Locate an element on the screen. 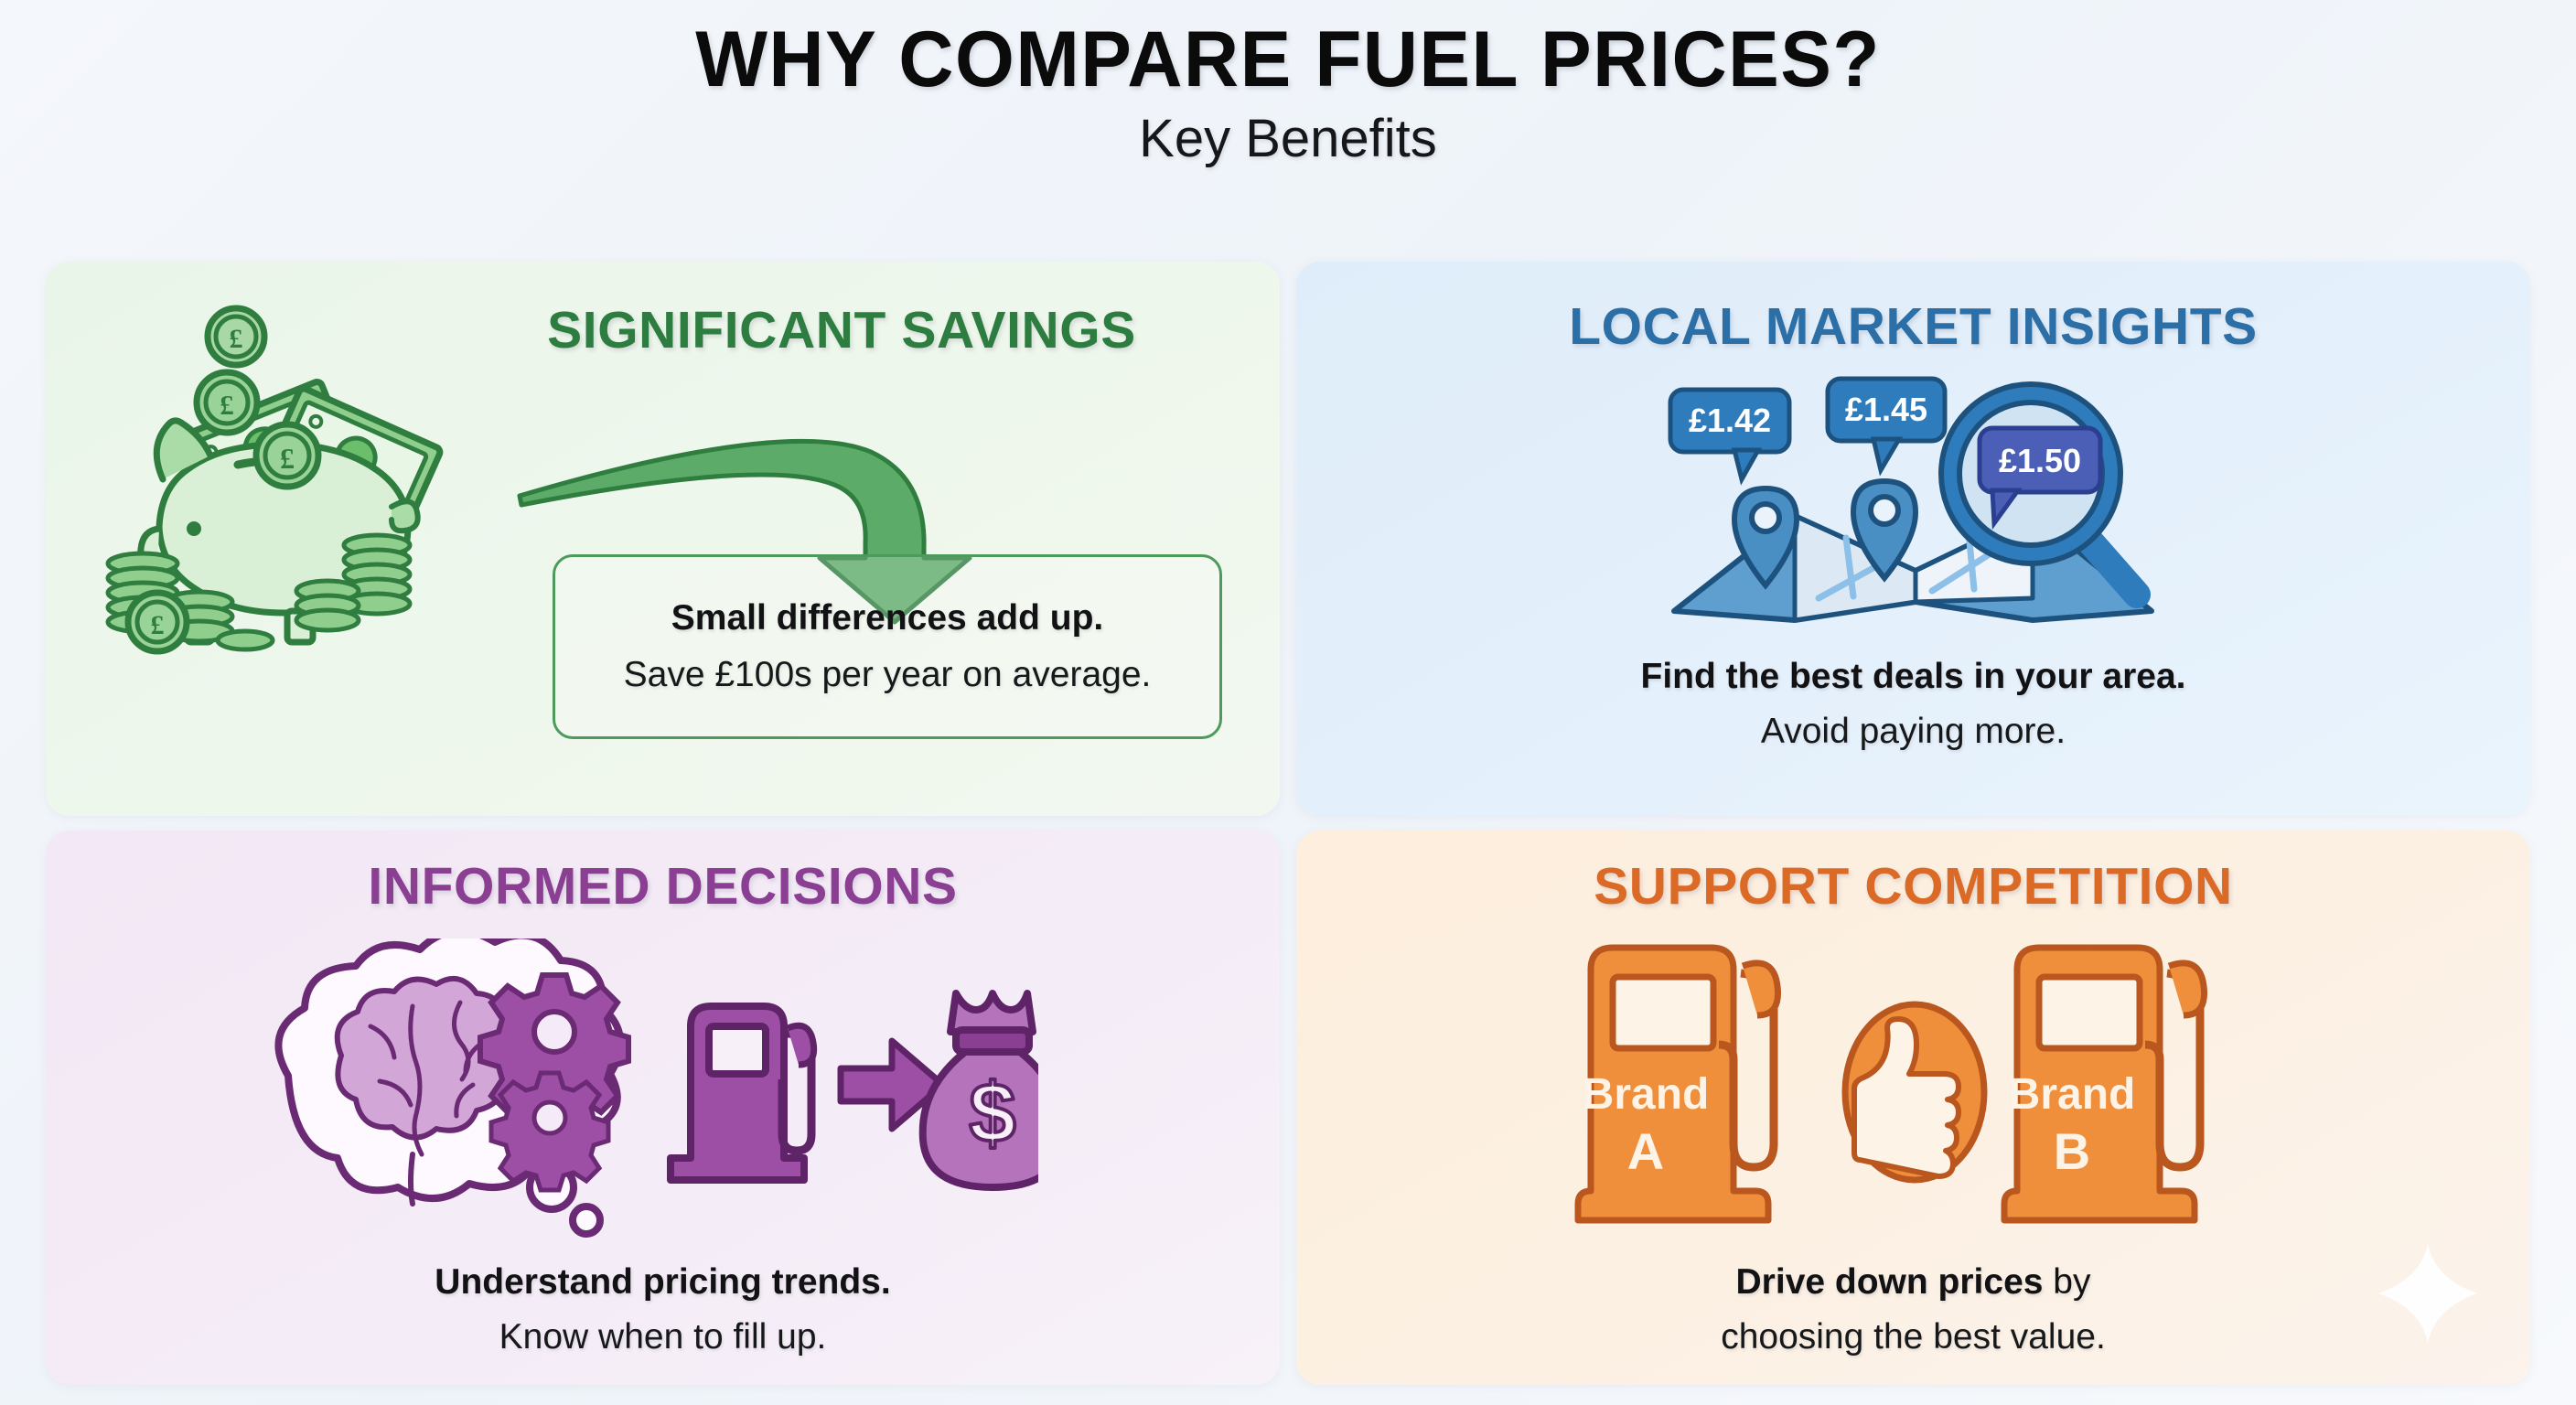 The image size is (2576, 1405). decisions-caption-strong: Understand pricing trends. is located at coordinates (663, 1282).